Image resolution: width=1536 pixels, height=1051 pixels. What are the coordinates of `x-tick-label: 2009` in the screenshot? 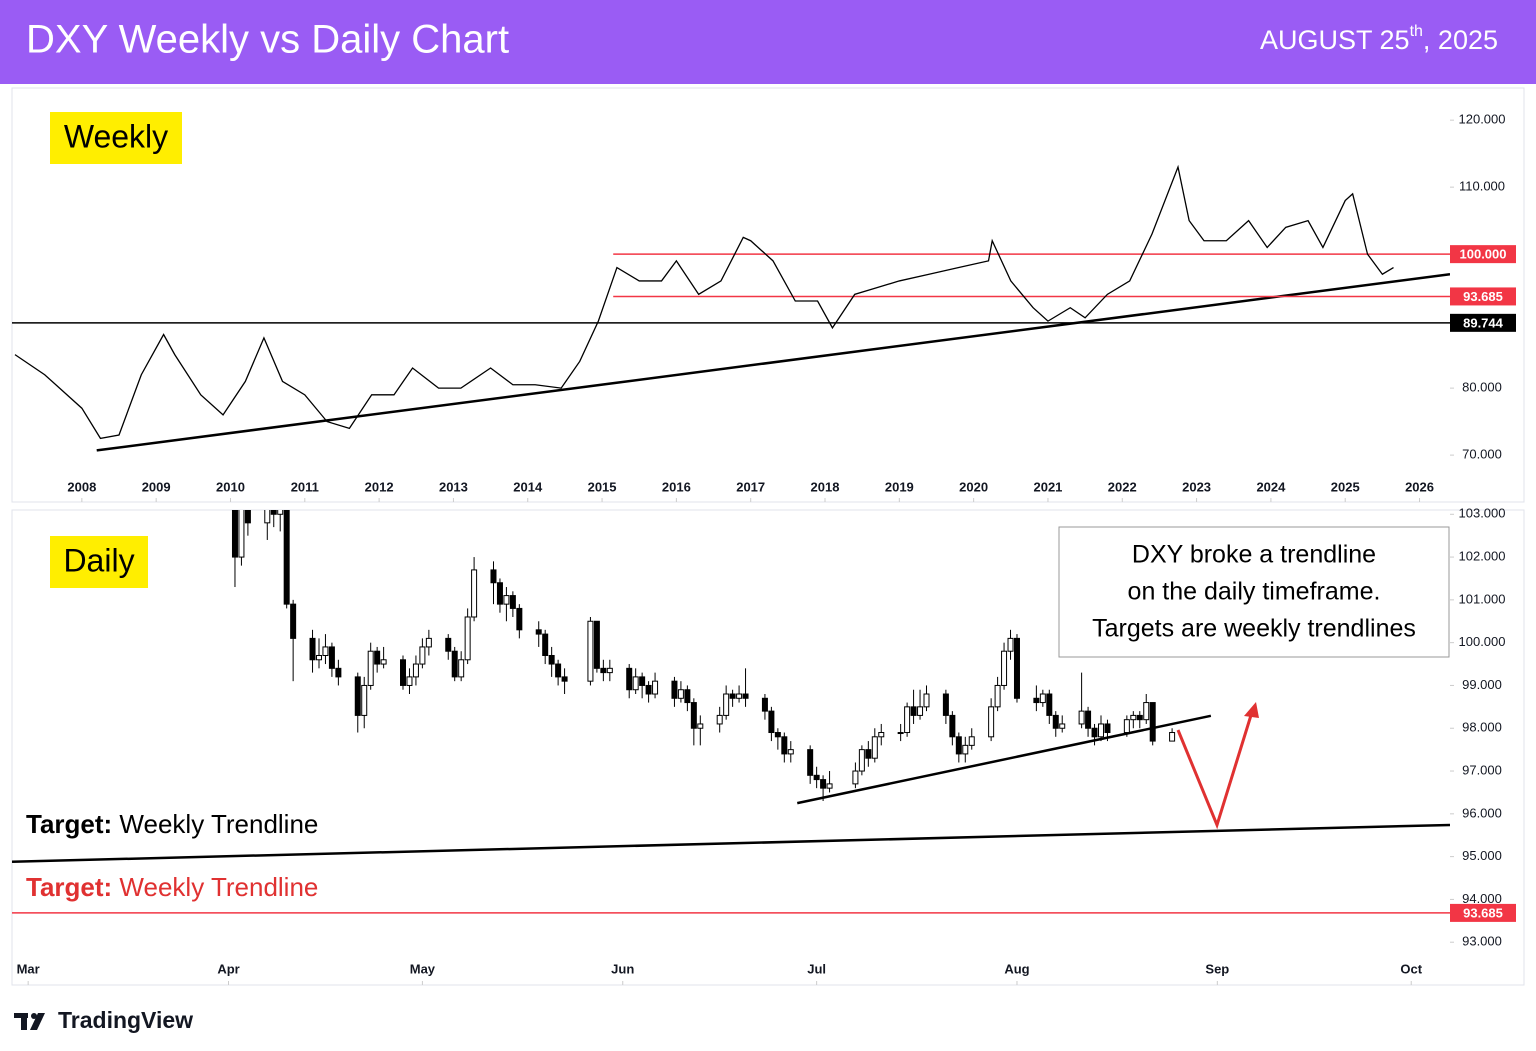 It's located at (156, 486).